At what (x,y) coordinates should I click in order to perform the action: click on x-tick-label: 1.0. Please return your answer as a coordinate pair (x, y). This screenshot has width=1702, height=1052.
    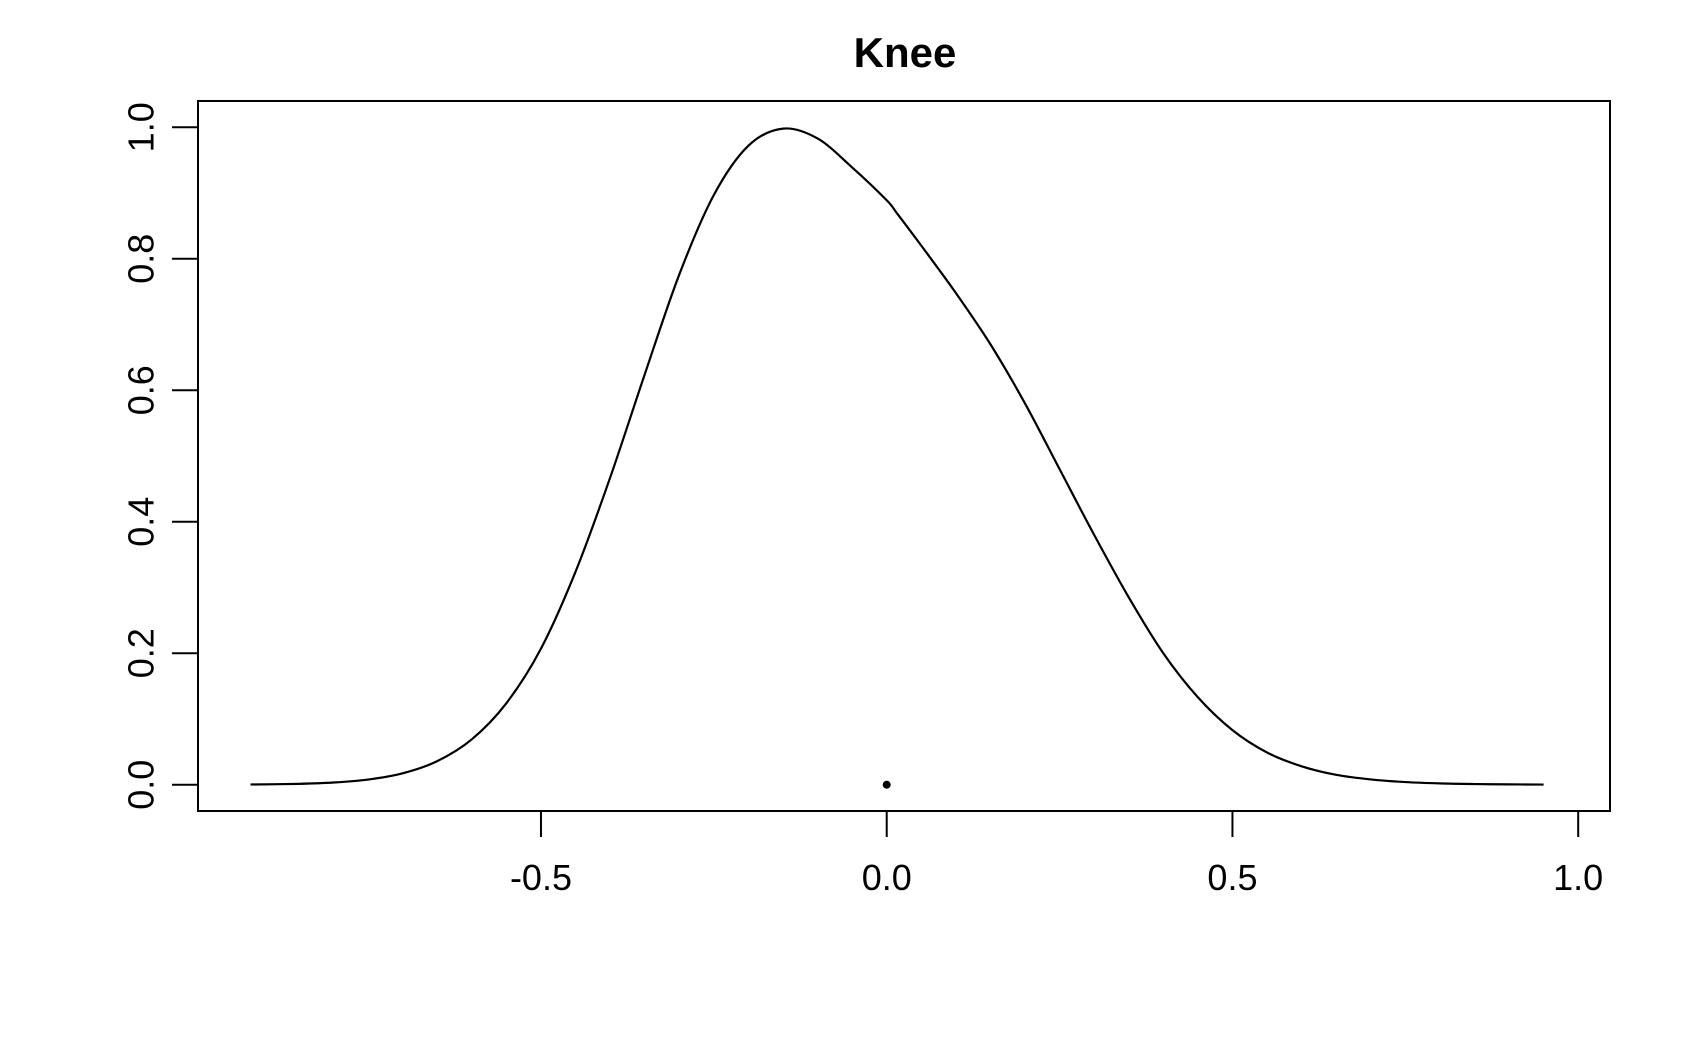
    Looking at the image, I should click on (1578, 877).